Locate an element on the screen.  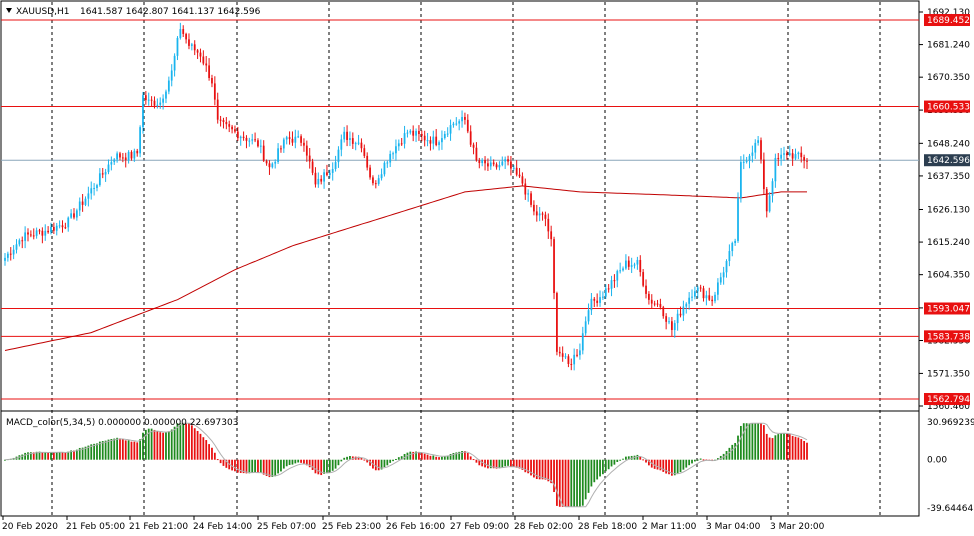
level-price-text: 1689.452 is located at coordinates (948, 21).